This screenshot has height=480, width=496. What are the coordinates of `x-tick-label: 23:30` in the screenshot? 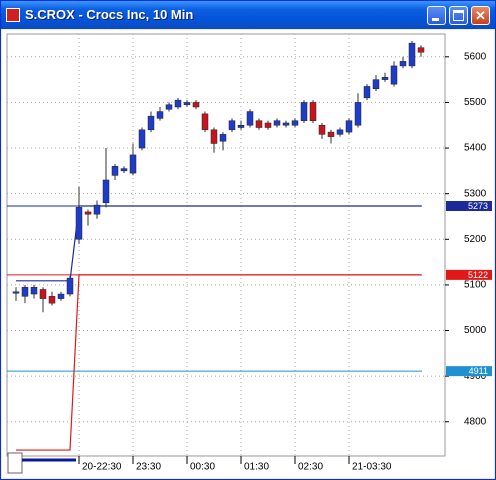 It's located at (148, 467).